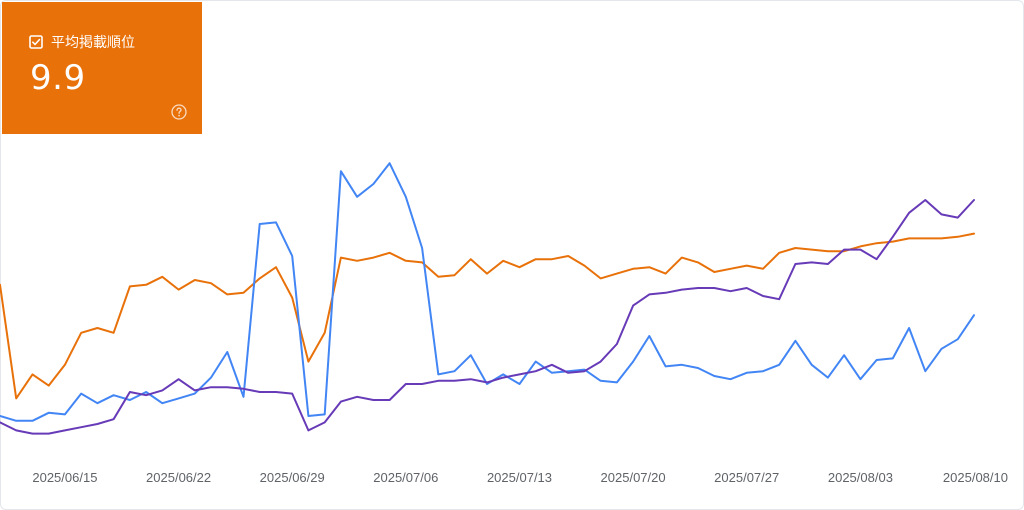  I want to click on x-tick-label: 2025/08/10, so click(975, 477).